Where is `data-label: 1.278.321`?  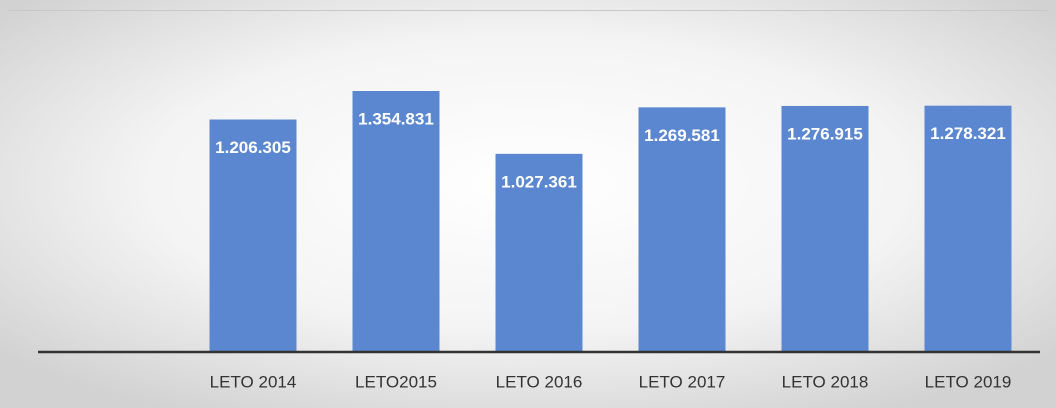
data-label: 1.278.321 is located at coordinates (968, 133).